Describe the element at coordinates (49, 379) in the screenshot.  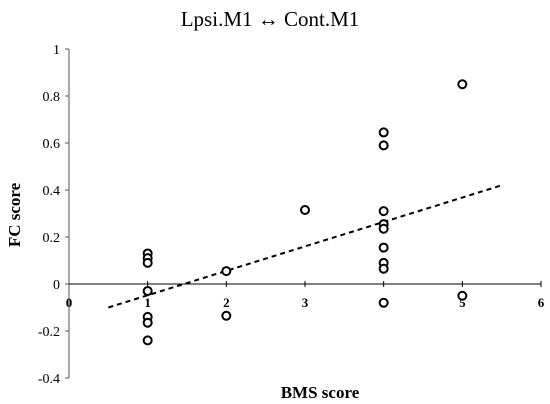
I see `y-tick-label: -0.4` at that location.